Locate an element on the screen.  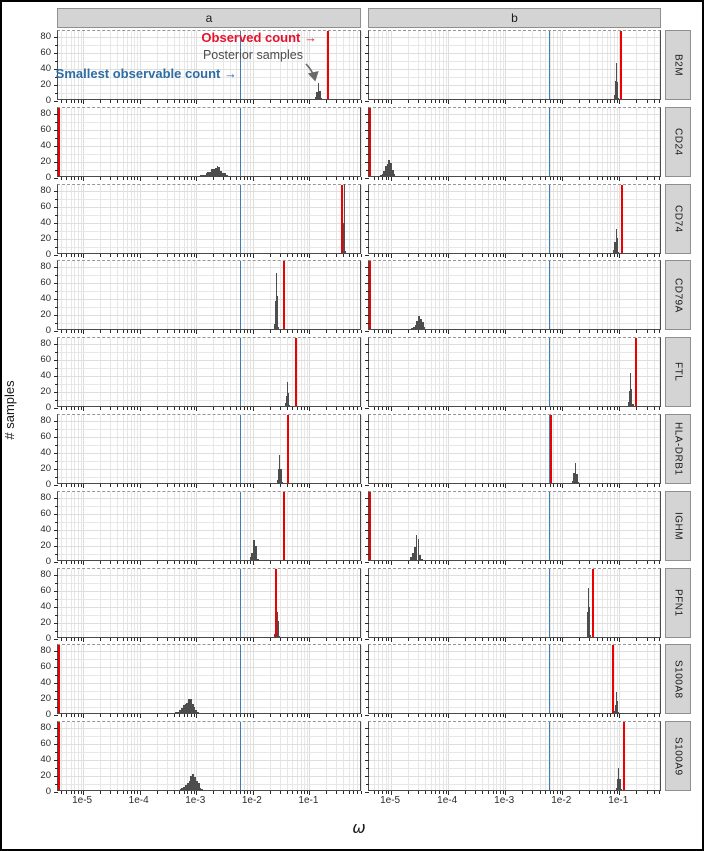
y-tick-label: 80 is located at coordinates (45, 191).